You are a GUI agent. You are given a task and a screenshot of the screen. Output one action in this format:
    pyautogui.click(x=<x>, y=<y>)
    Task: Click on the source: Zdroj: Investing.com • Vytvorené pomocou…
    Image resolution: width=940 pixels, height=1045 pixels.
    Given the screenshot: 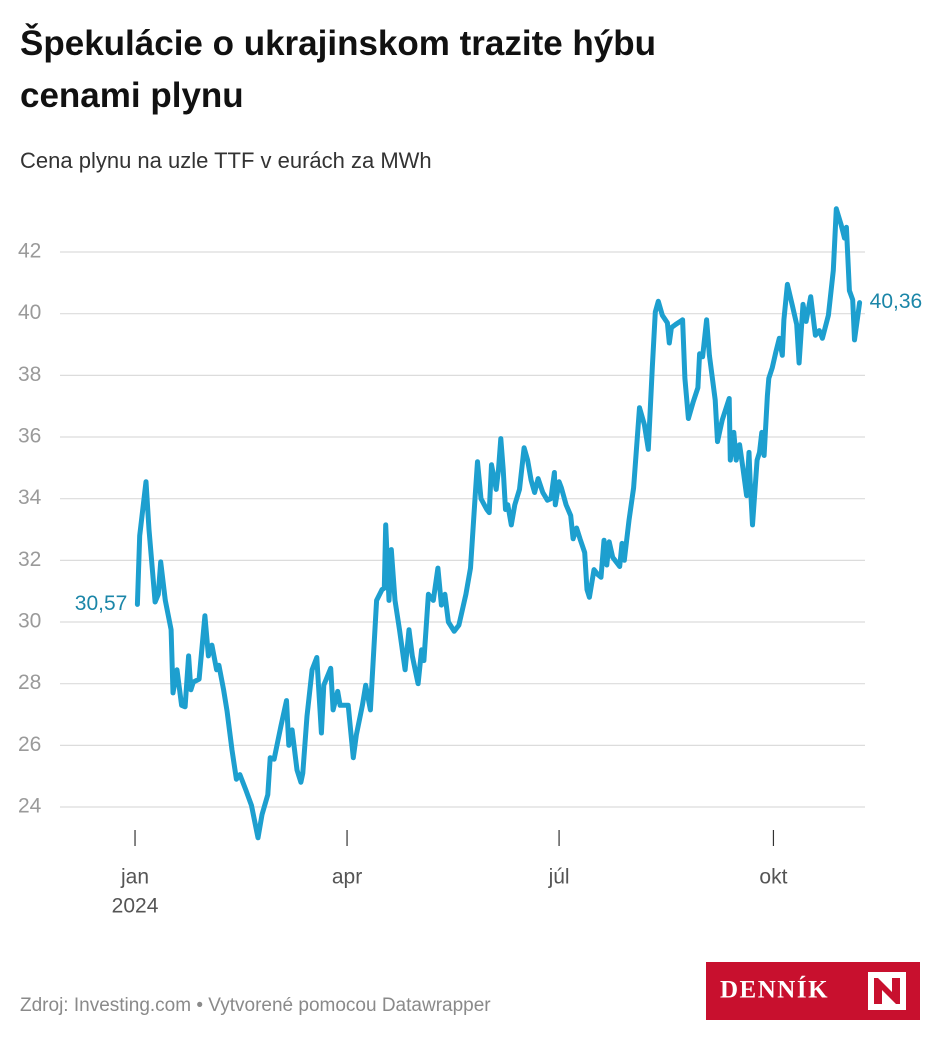 What is the action you would take?
    pyautogui.click(x=255, y=1005)
    